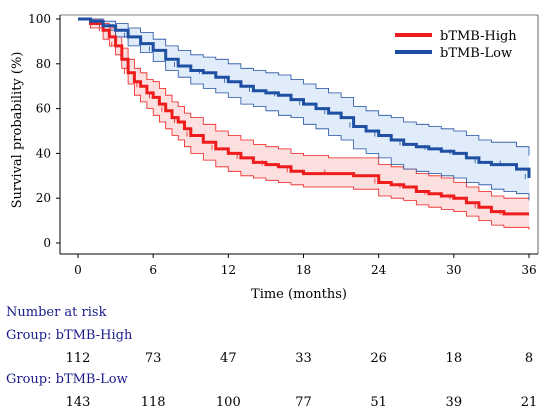  I want to click on legend-label-high: bTMB-High, so click(478, 36).